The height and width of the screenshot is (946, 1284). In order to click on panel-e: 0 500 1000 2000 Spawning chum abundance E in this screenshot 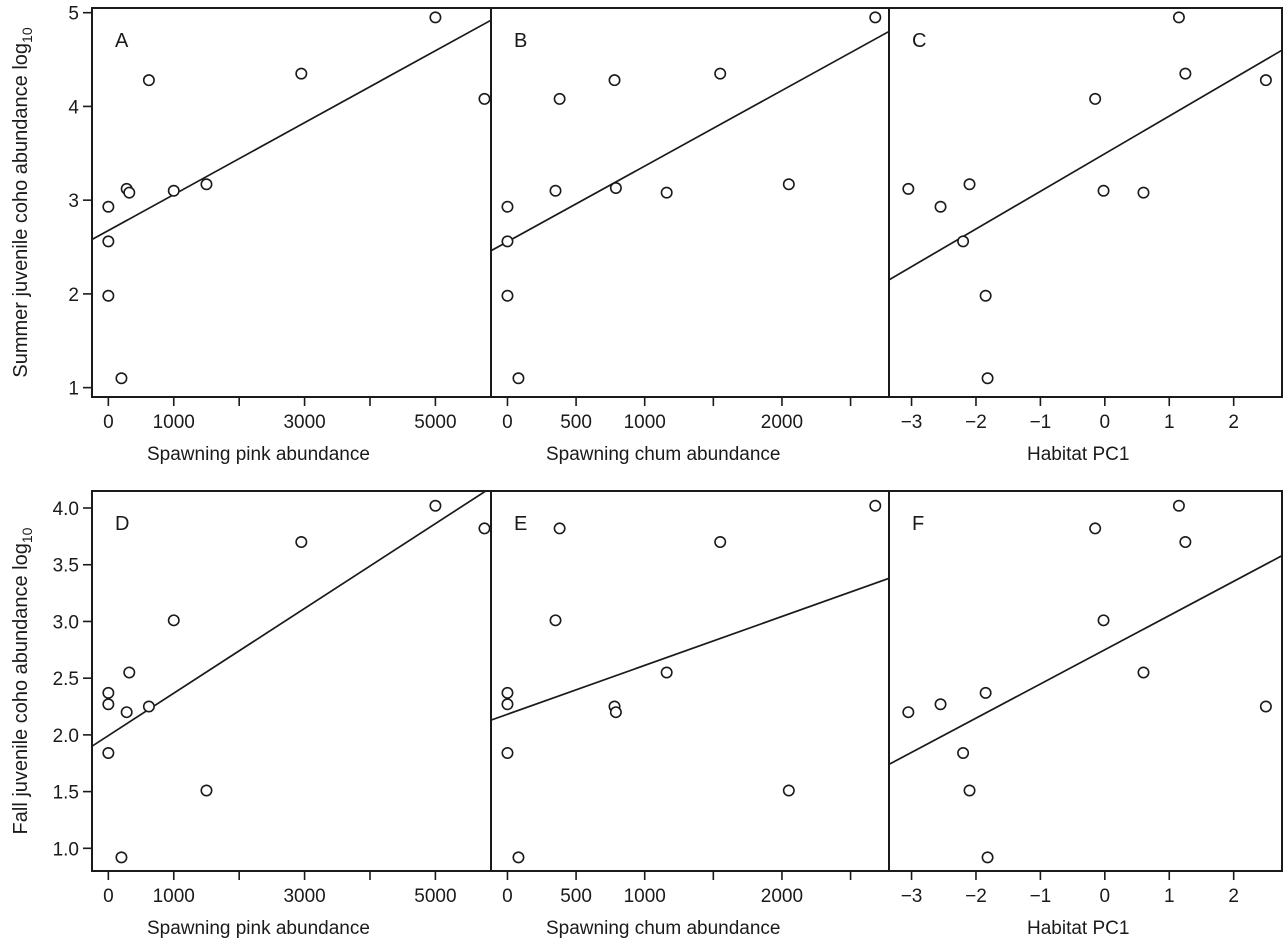, I will do `click(690, 714)`.